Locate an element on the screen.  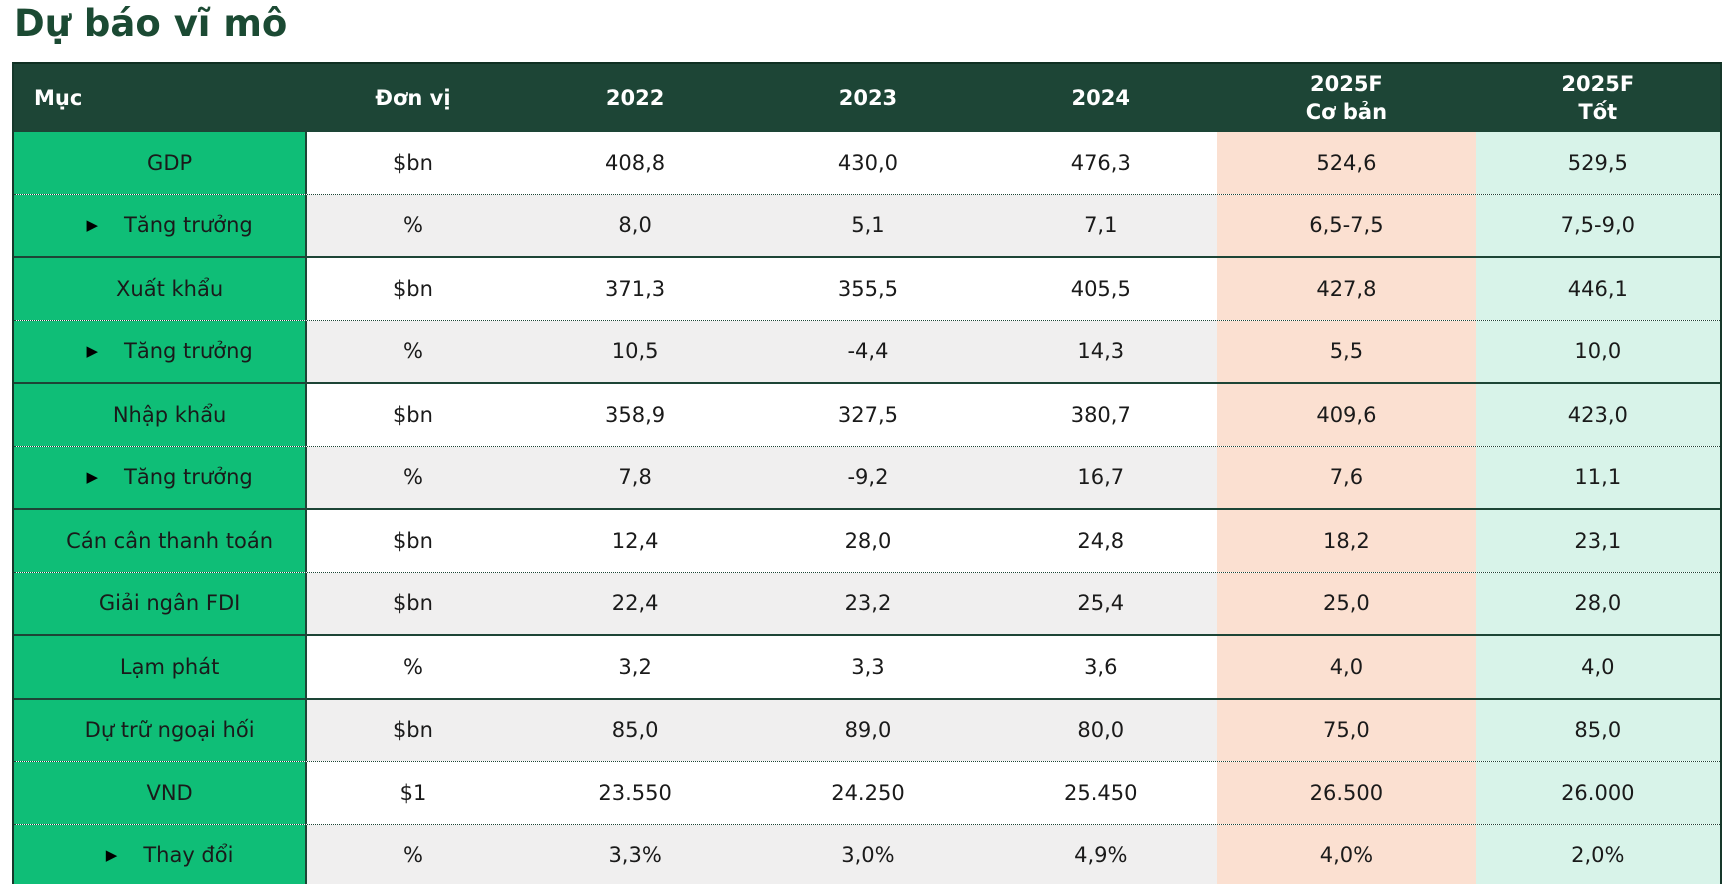
value-2025f-base: 18,2 is located at coordinates (1346, 541).